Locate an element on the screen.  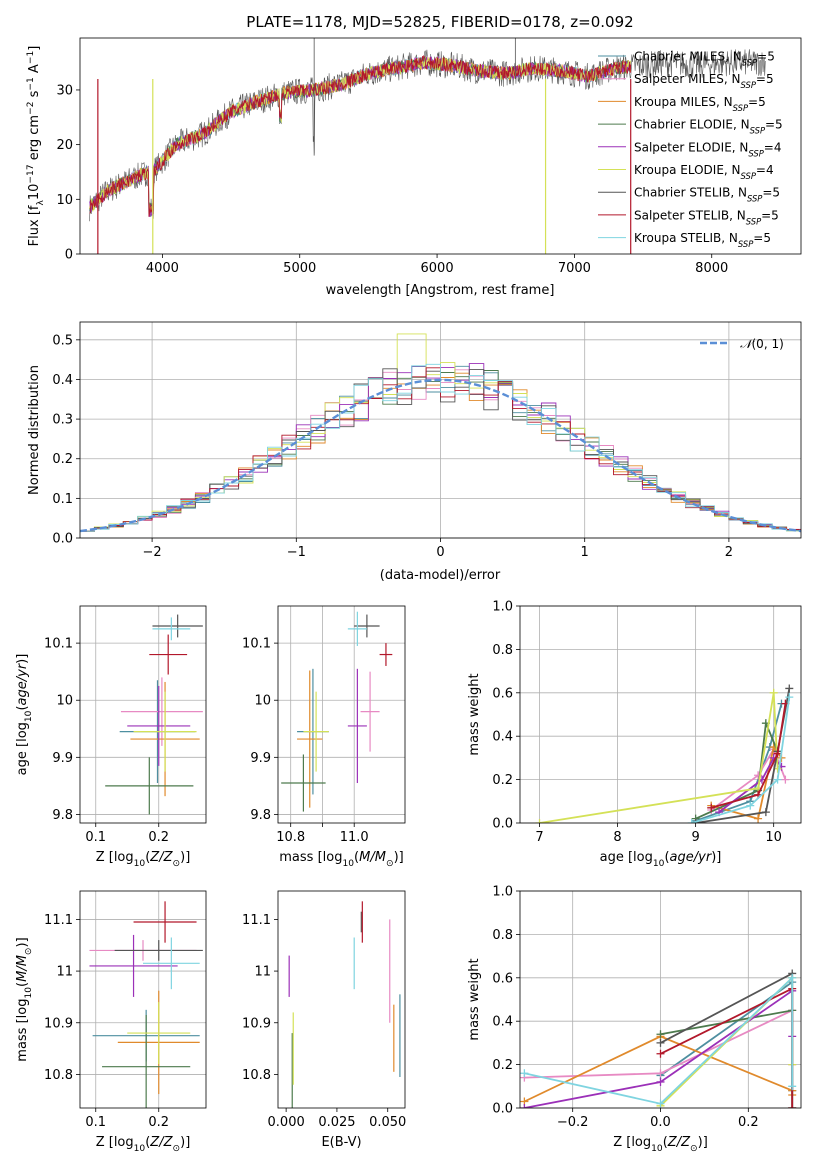
x-tick-label: 0.050 is located at coordinates (387, 1122).